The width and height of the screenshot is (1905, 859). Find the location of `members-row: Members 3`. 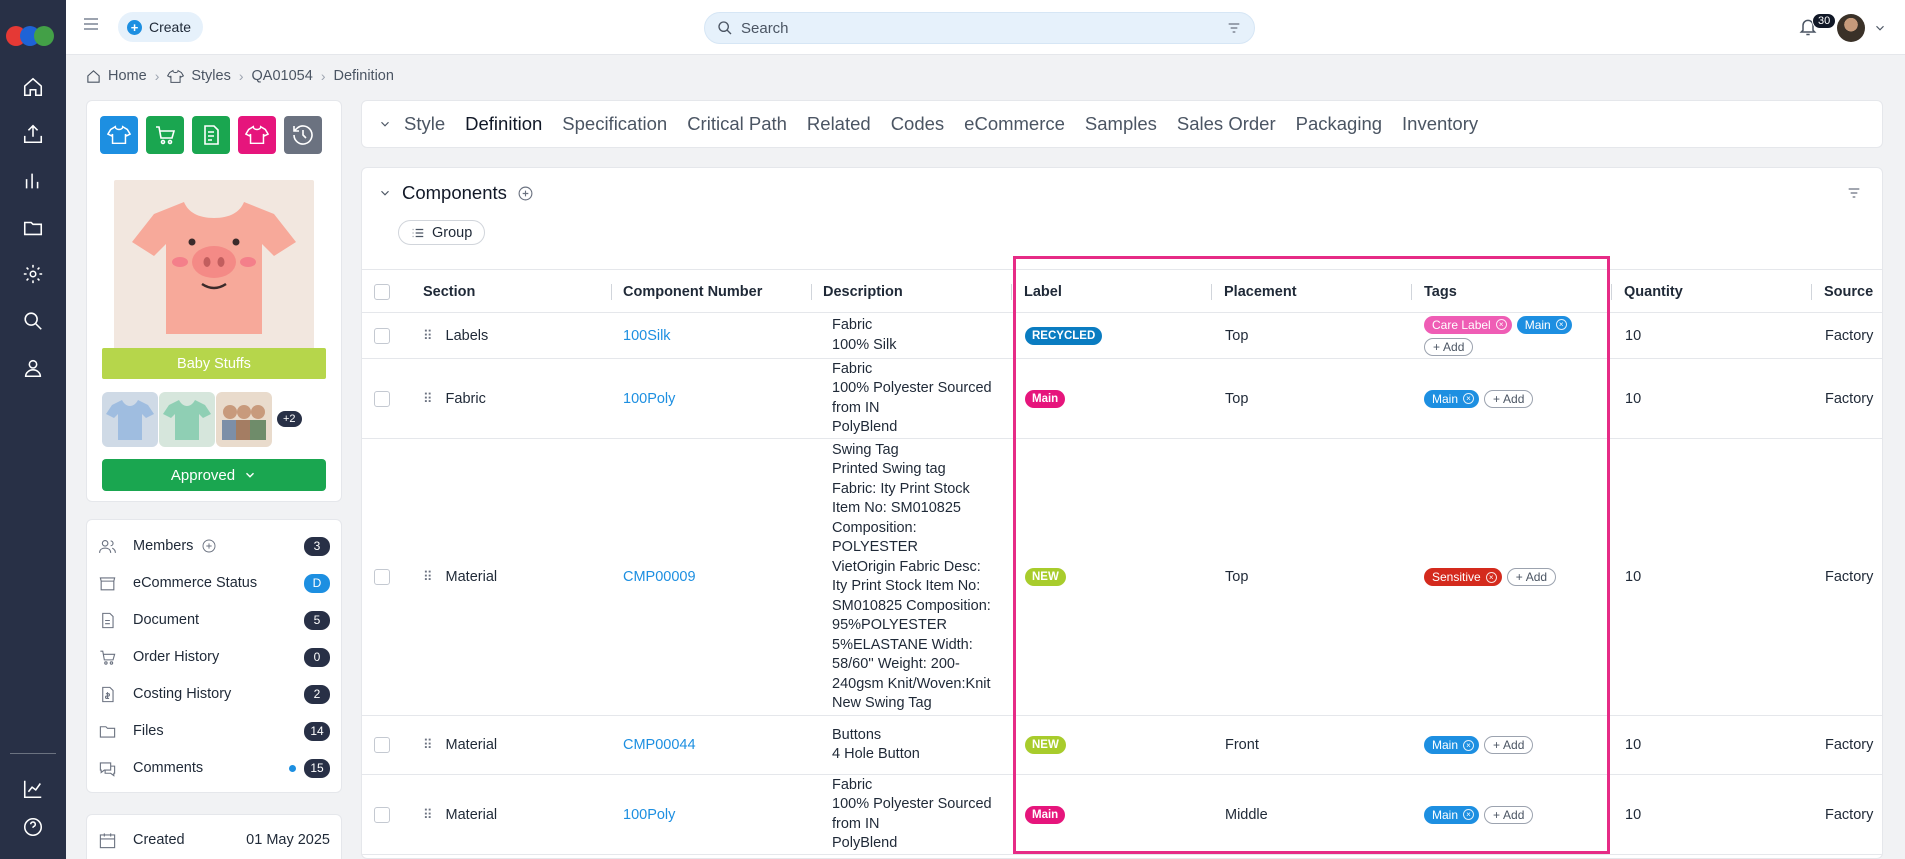

members-row: Members 3 is located at coordinates (214, 546).